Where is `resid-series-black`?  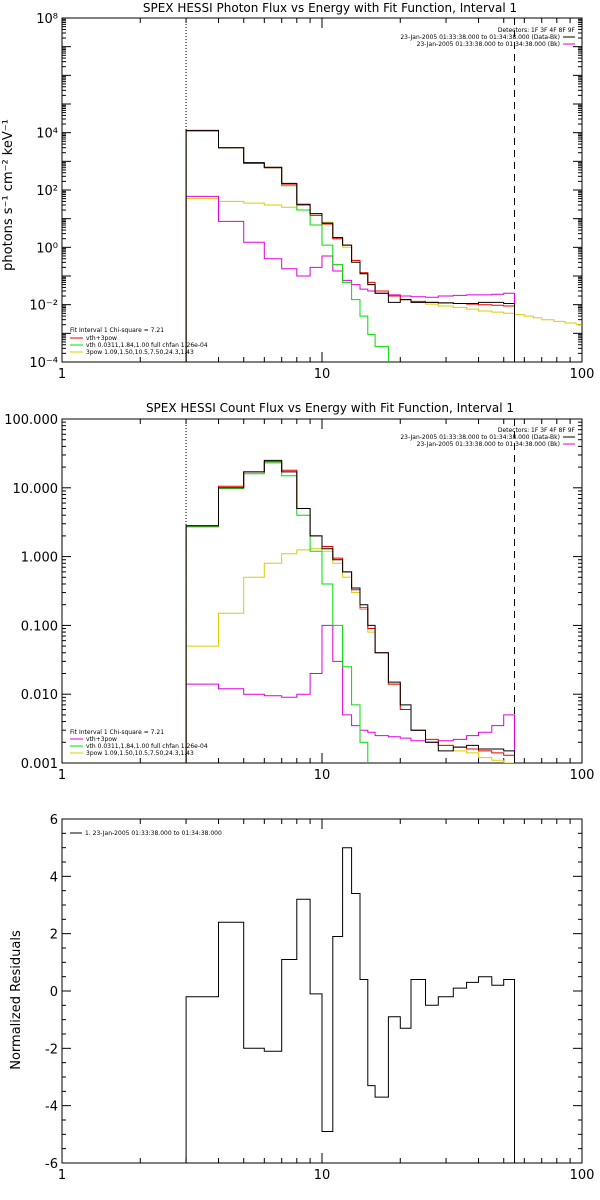
resid-series-black is located at coordinates (350, 1005).